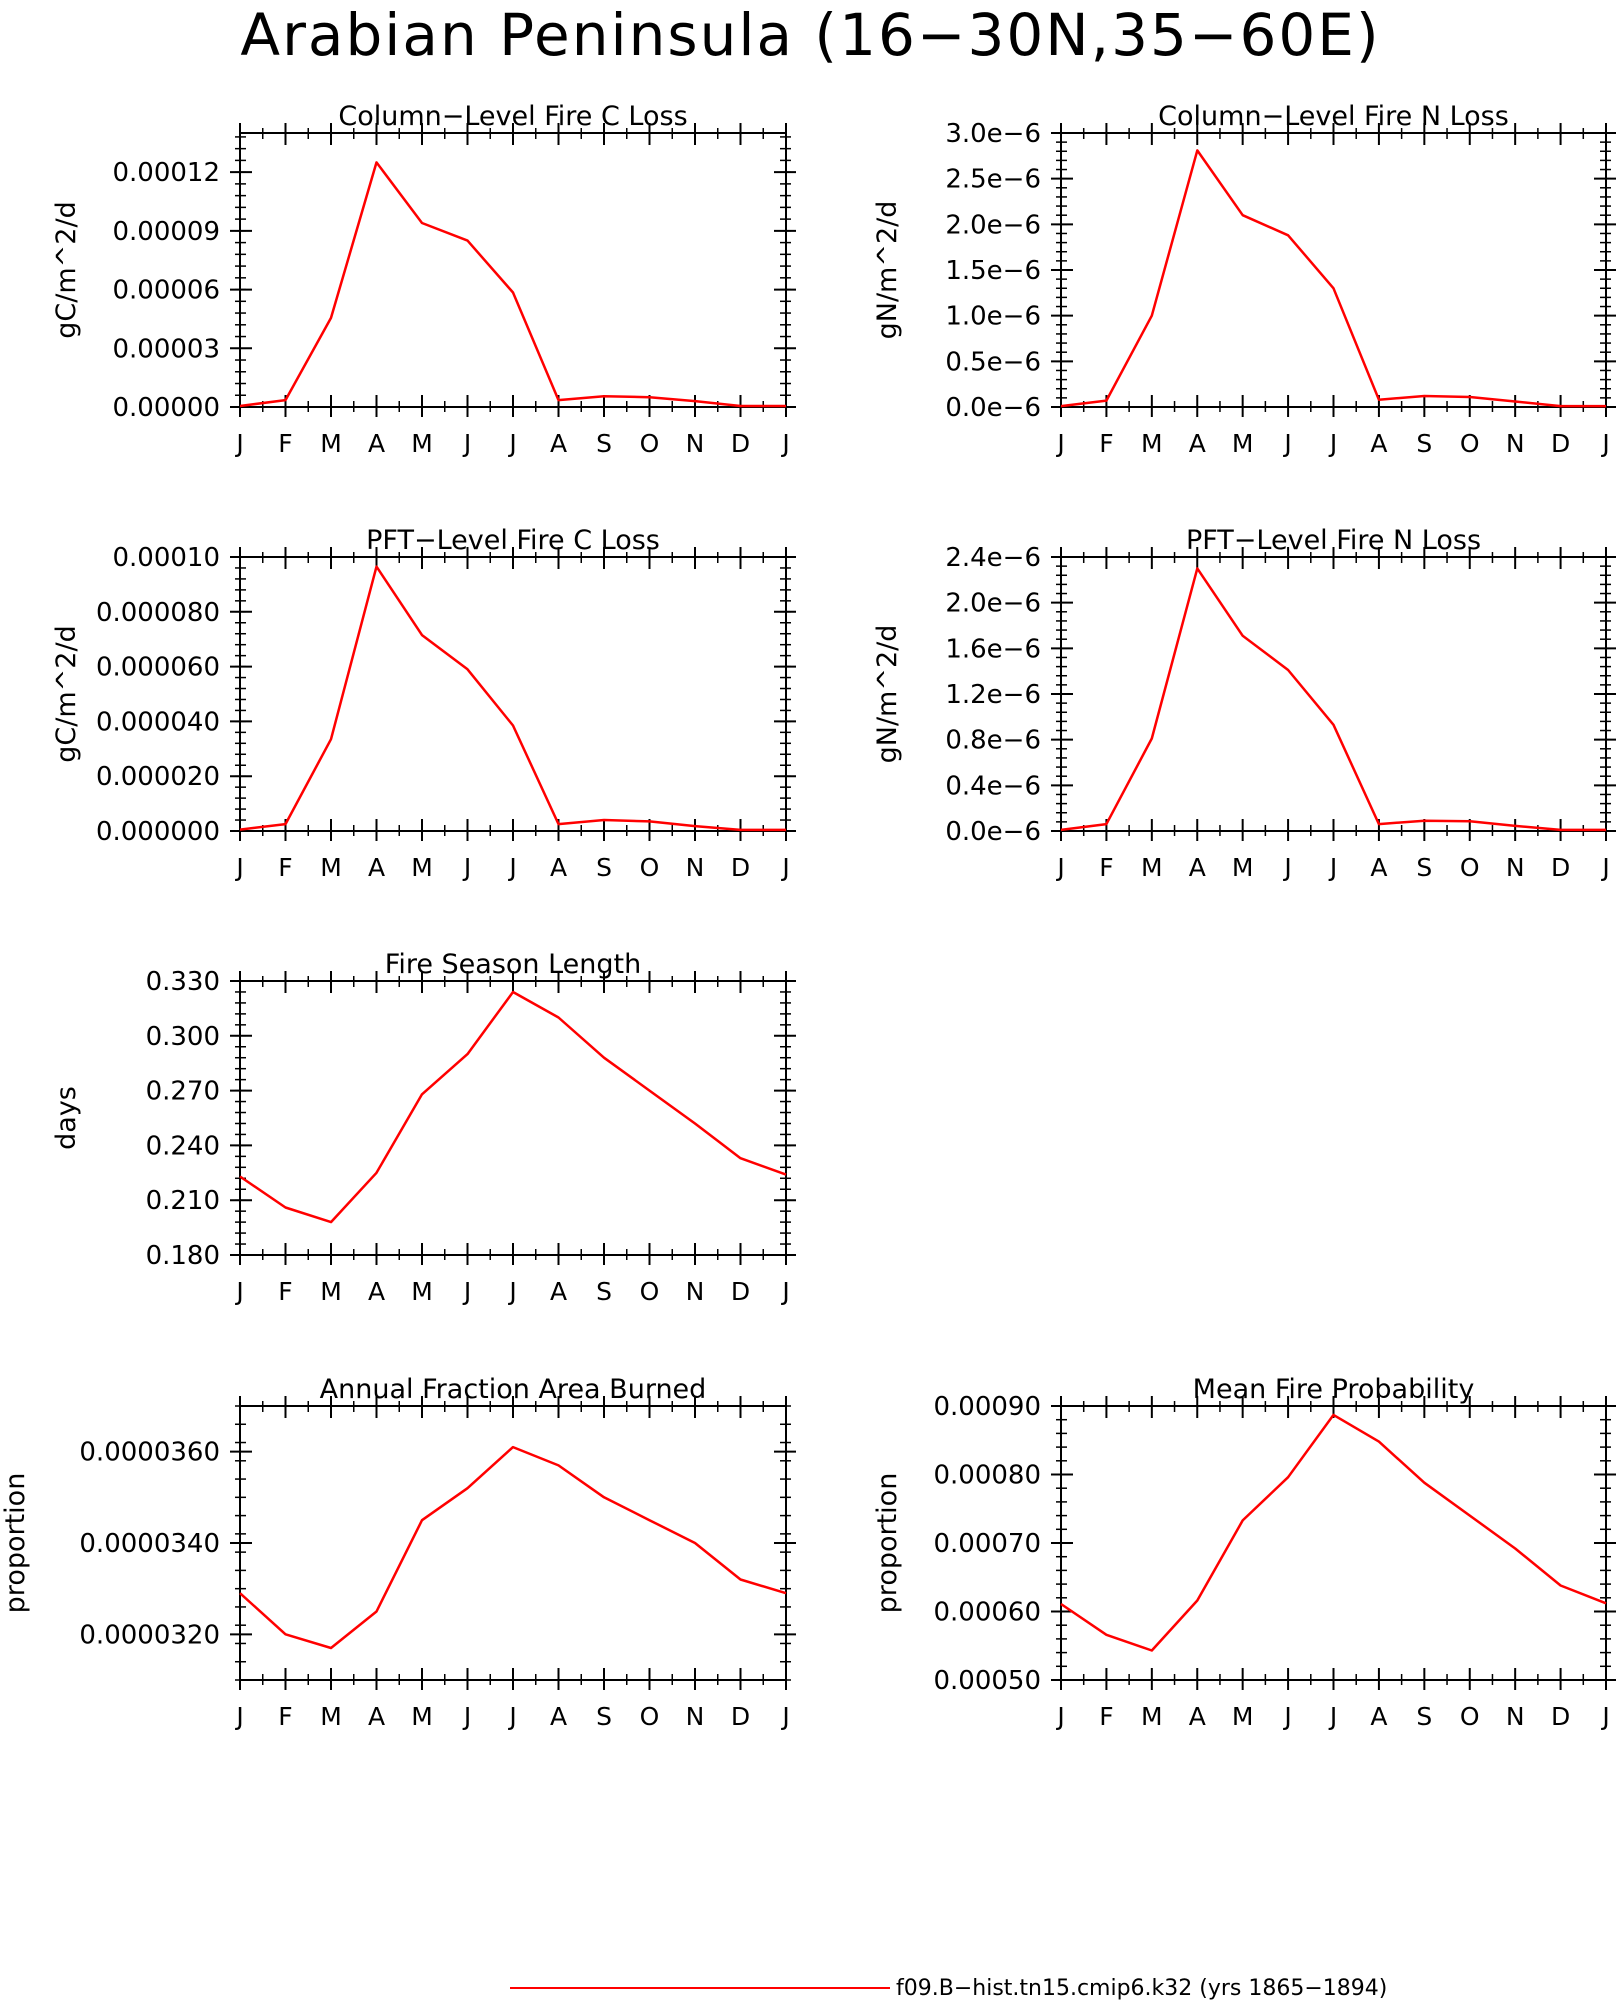 This screenshot has height=2005, width=1621. What do you see at coordinates (183, 1037) in the screenshot?
I see `y-tick-label: 0.300` at bounding box center [183, 1037].